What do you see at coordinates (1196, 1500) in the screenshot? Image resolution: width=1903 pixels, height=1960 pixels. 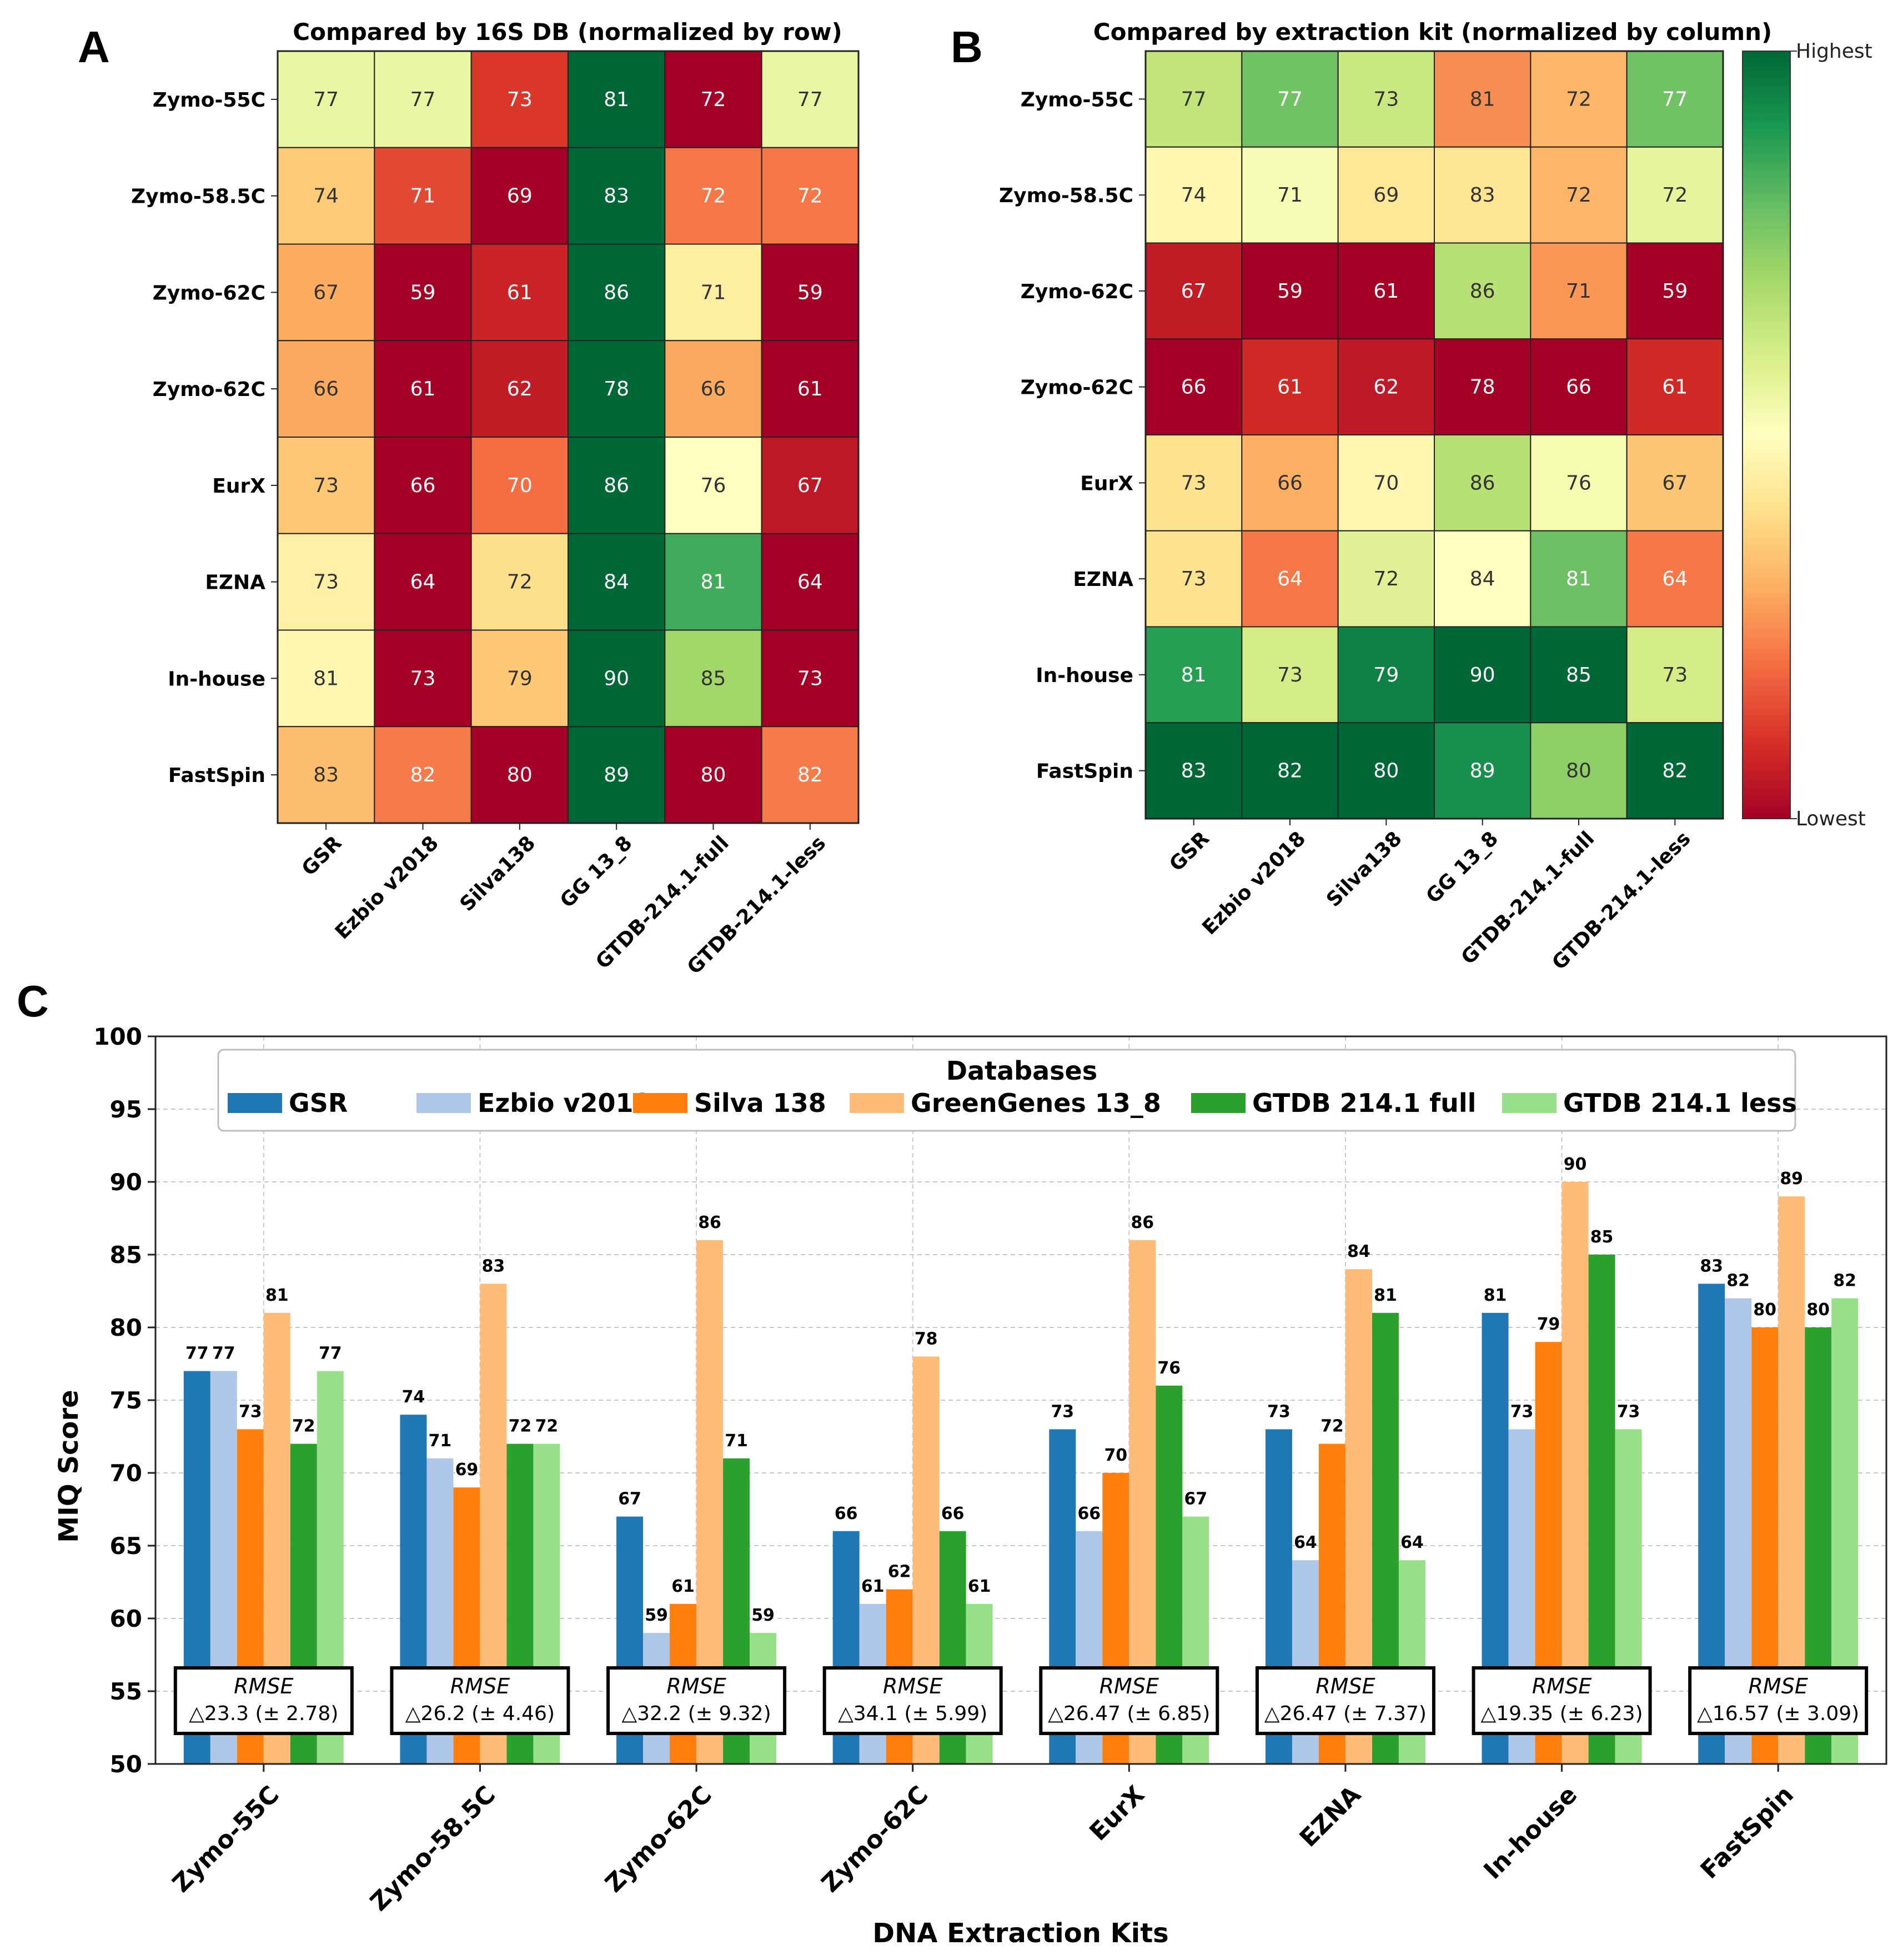 I see `bar-value-label: 67` at bounding box center [1196, 1500].